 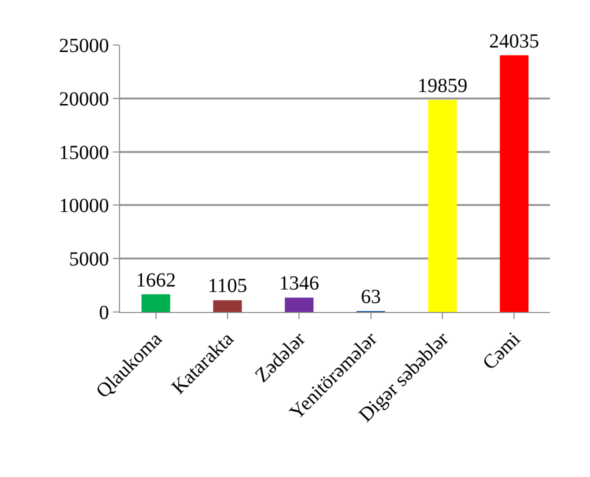 What do you see at coordinates (514, 41) in the screenshot?
I see `data-label: 24035` at bounding box center [514, 41].